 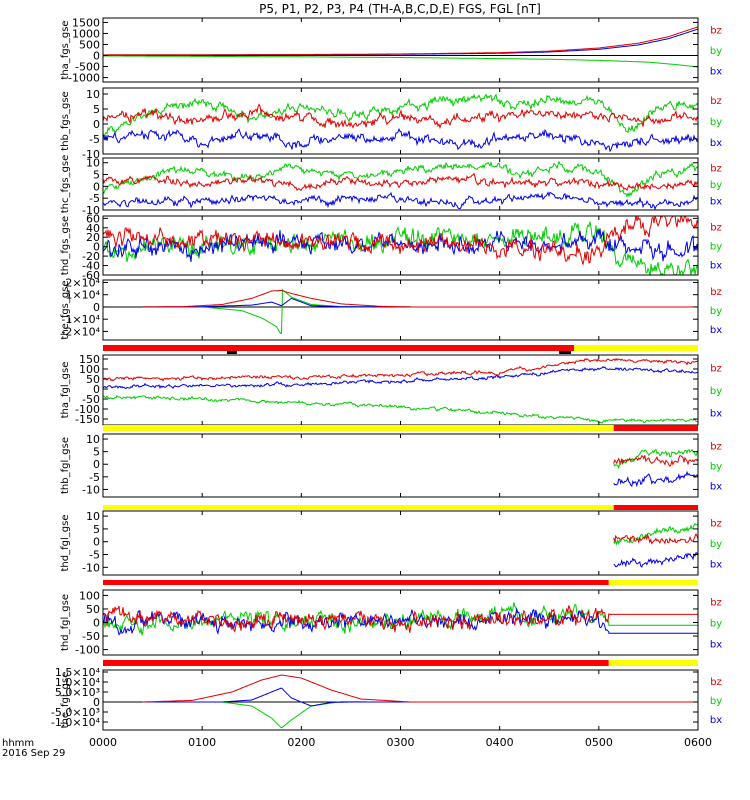 I want to click on y-tick-label: 100, so click(x=89, y=369).